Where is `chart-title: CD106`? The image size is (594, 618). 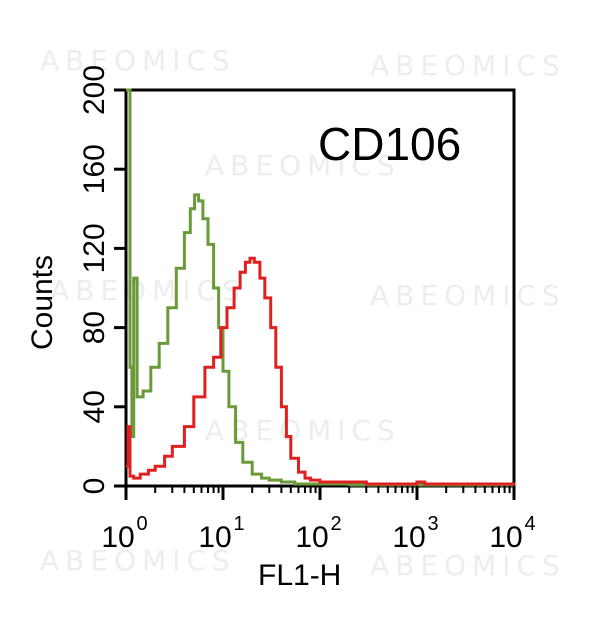
chart-title: CD106 is located at coordinates (389, 144).